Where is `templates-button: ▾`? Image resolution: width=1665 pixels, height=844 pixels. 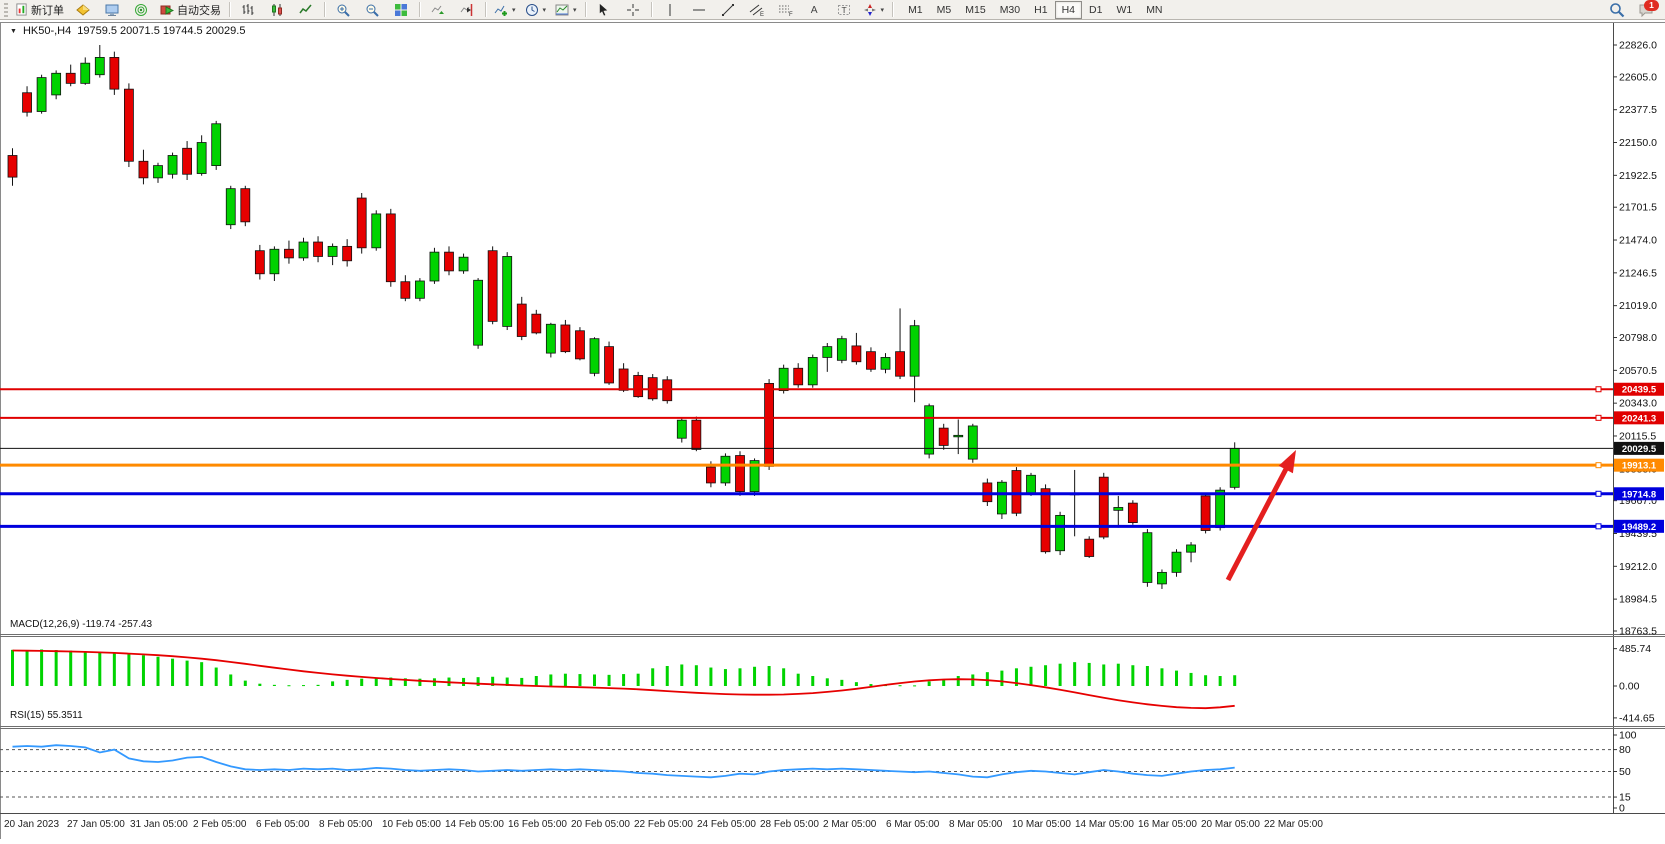
templates-button: ▾ is located at coordinates (566, 10).